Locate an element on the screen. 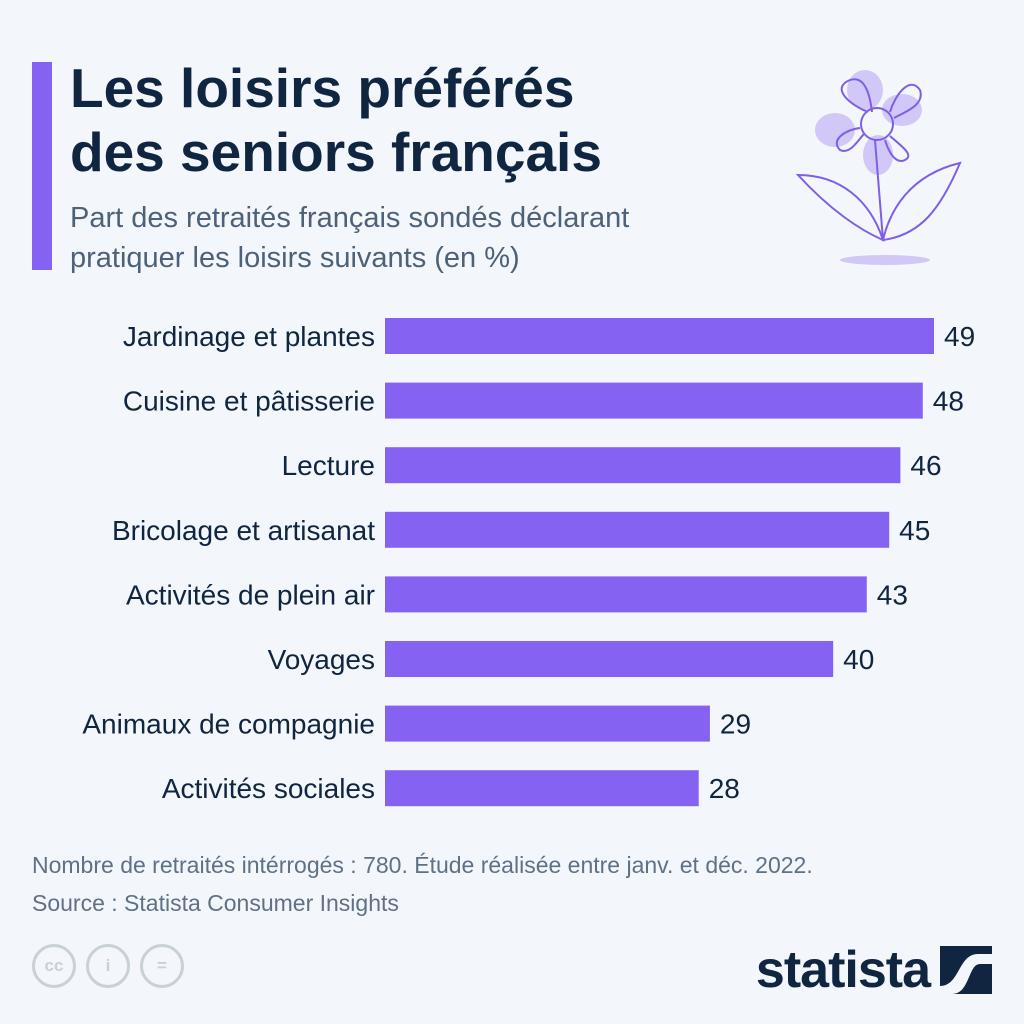  logo-text: statista is located at coordinates (843, 970).